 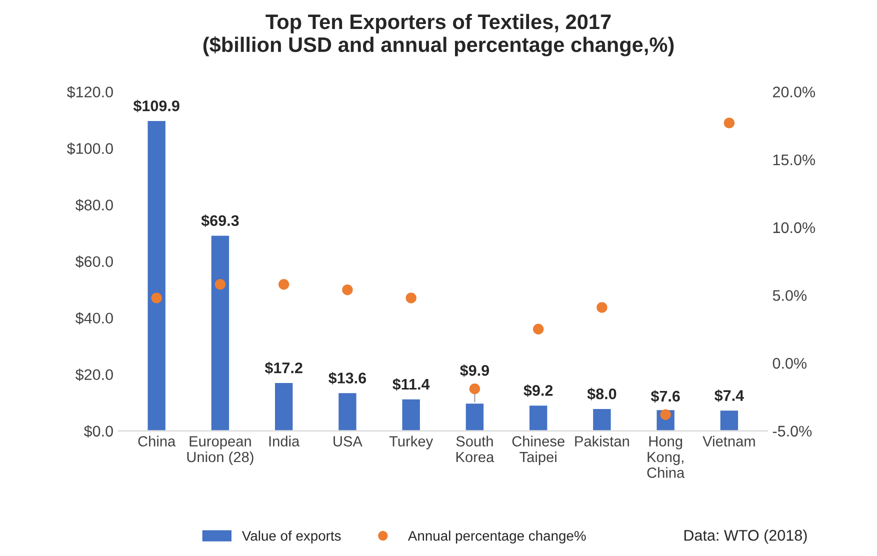 I want to click on data-label: $11.4, so click(x=411, y=384).